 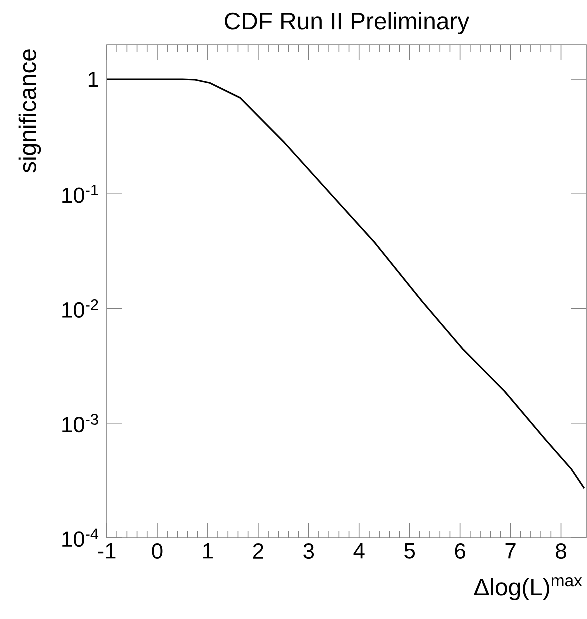 I want to click on x-tick-label: -1, so click(x=107, y=551).